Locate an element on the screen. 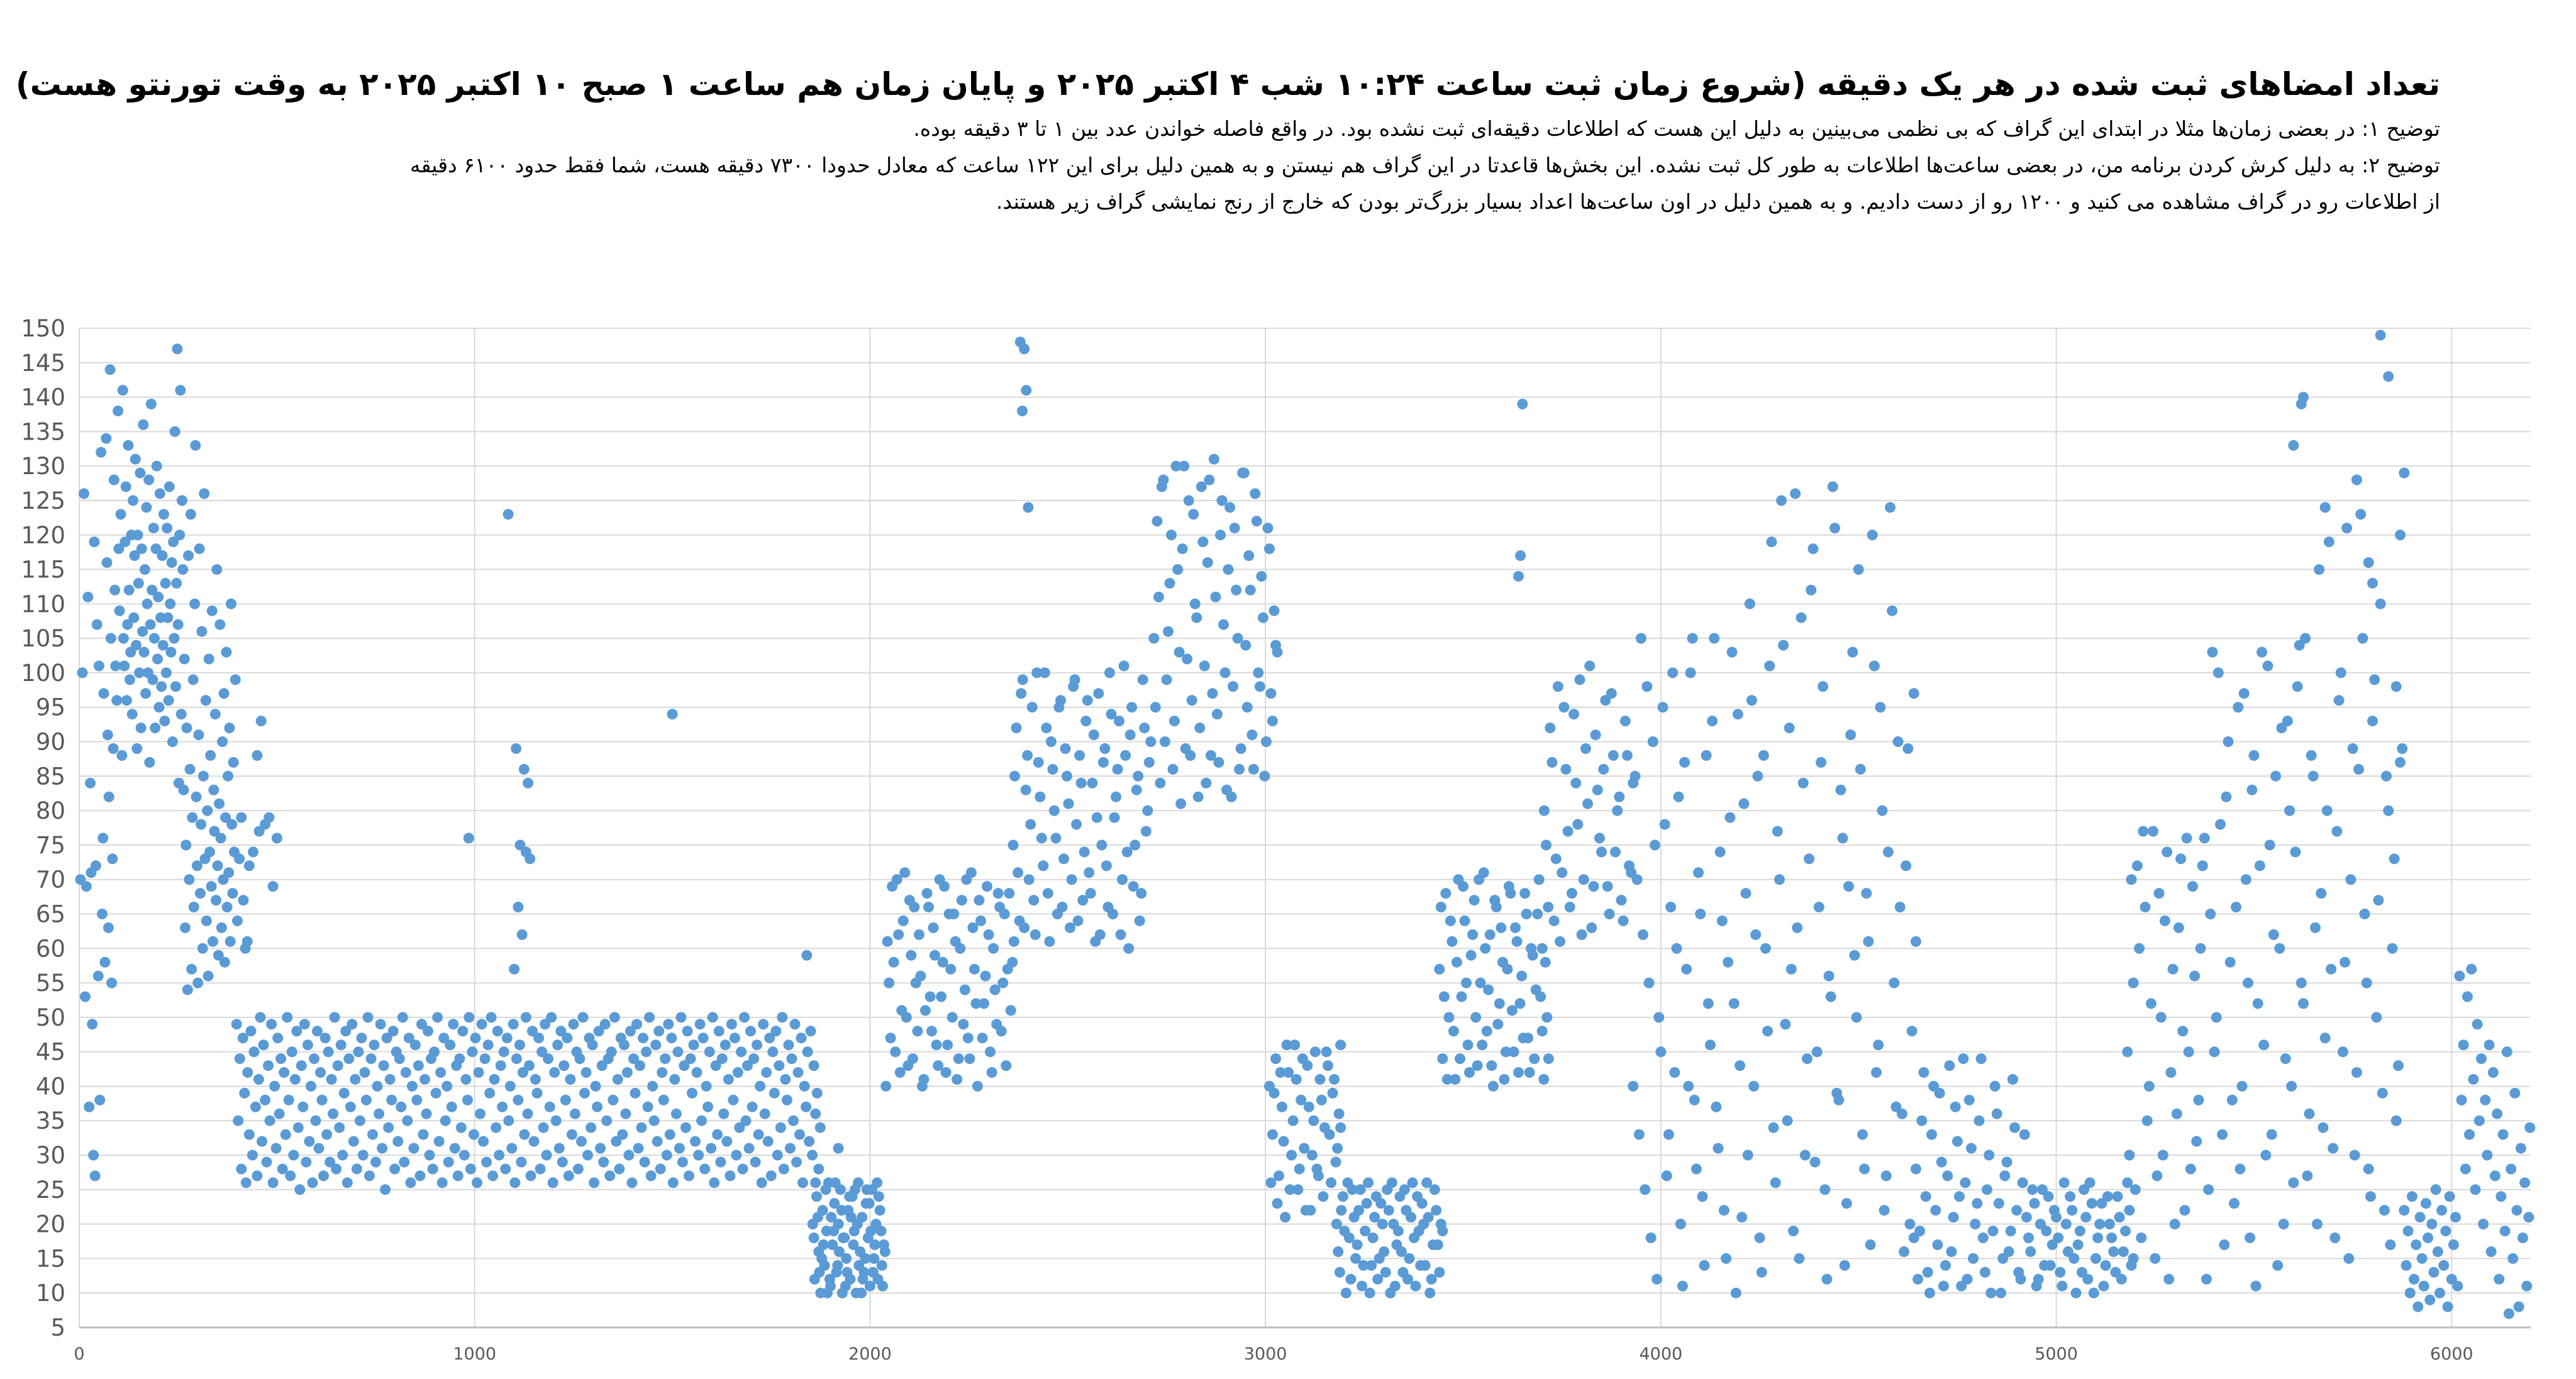 The width and height of the screenshot is (2576, 1379). y-tick-label: 25 is located at coordinates (50, 1190).